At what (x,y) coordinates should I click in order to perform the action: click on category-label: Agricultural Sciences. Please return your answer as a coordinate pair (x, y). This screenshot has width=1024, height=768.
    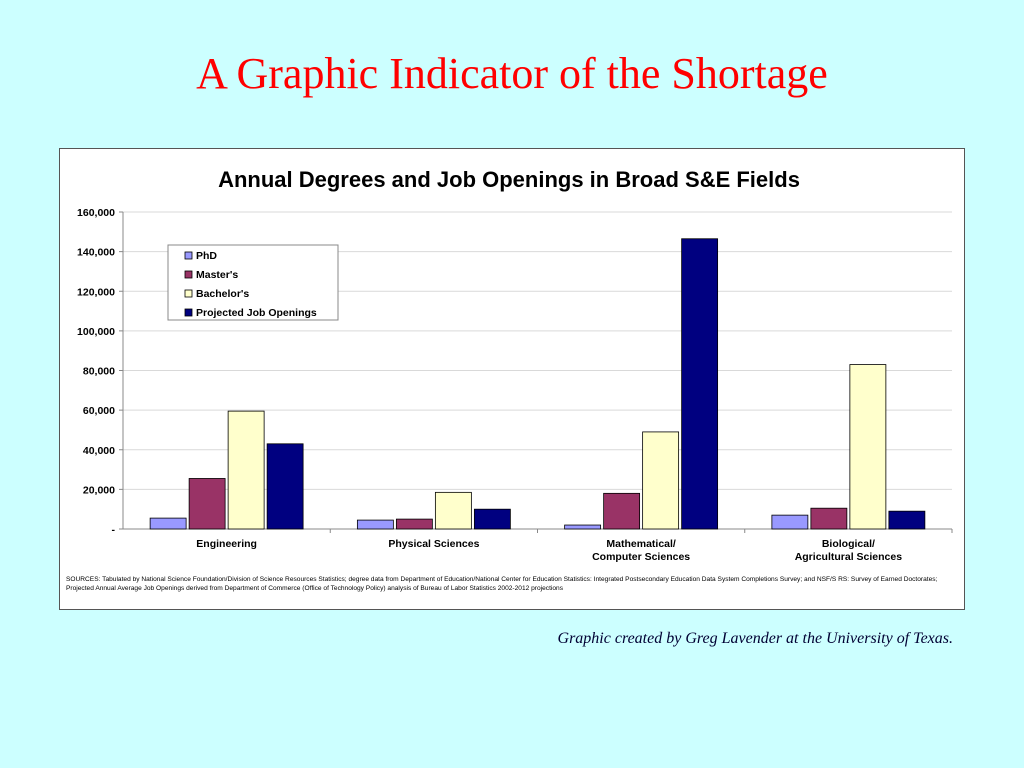
    Looking at the image, I should click on (849, 557).